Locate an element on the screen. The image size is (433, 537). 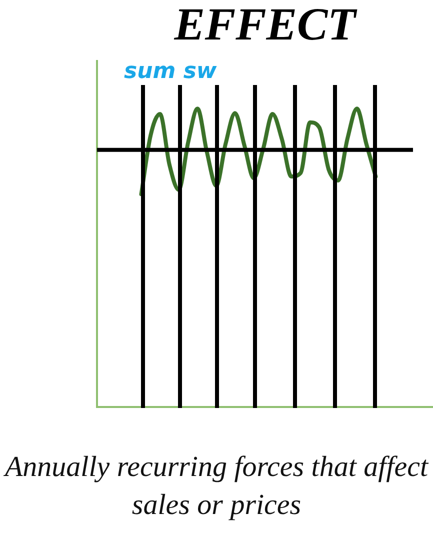
text: sum sw is located at coordinates (171, 71).